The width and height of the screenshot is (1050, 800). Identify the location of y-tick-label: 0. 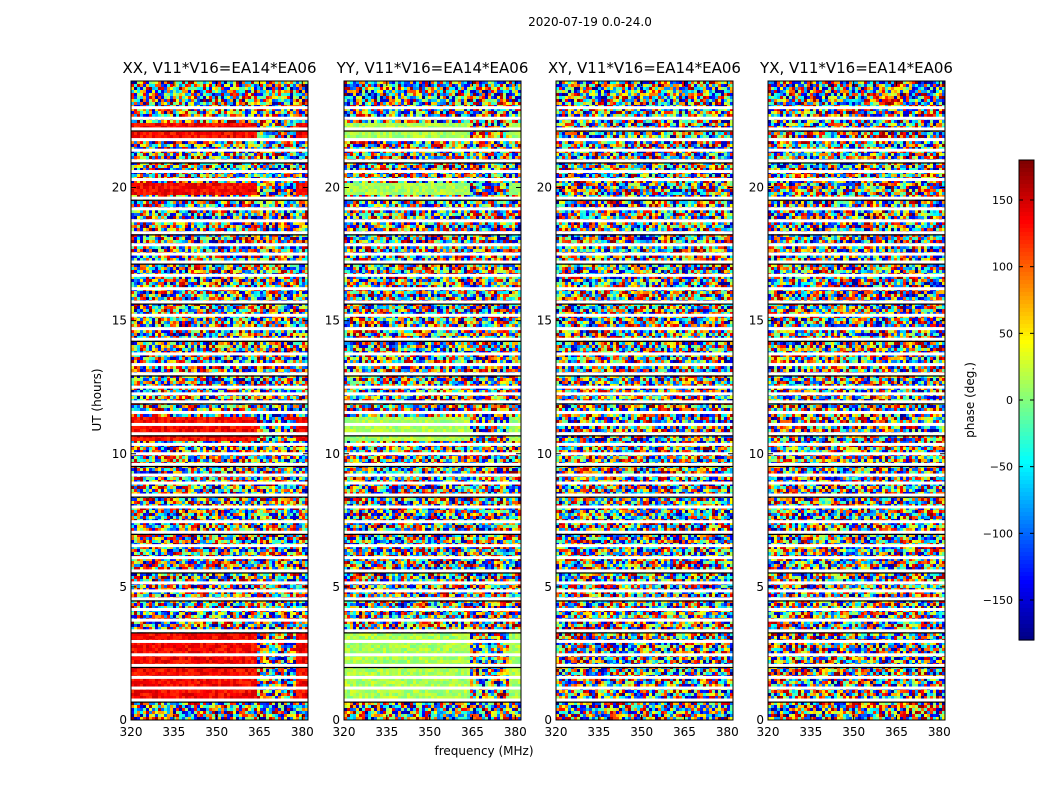
(336, 720).